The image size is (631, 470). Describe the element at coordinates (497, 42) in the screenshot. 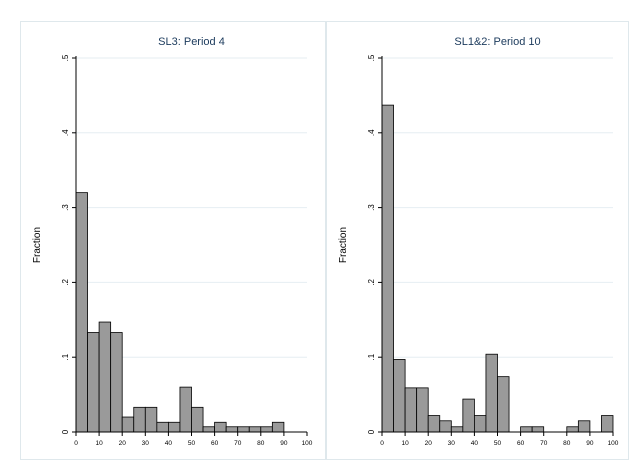

I see `chart-title: SL1&2: Period 10` at that location.